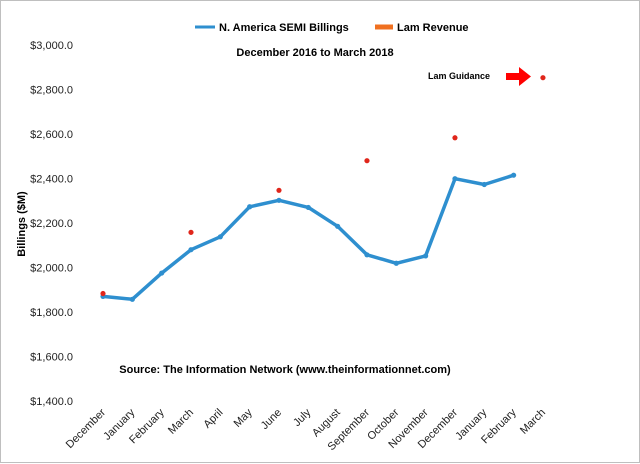 The image size is (640, 464). I want to click on legend-billings-label: N. America SEMI Billings, so click(284, 28).